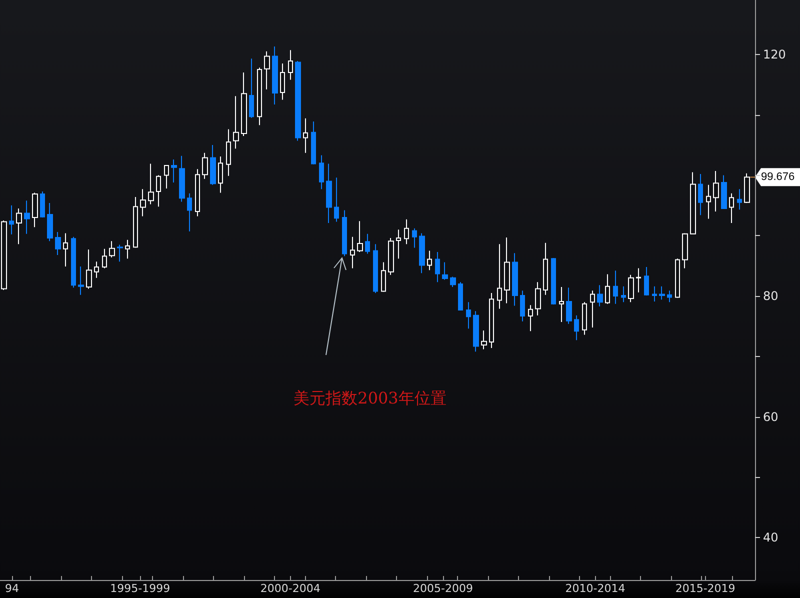 The height and width of the screenshot is (598, 800). I want to click on x-tick-label: 1995-1999, so click(140, 588).